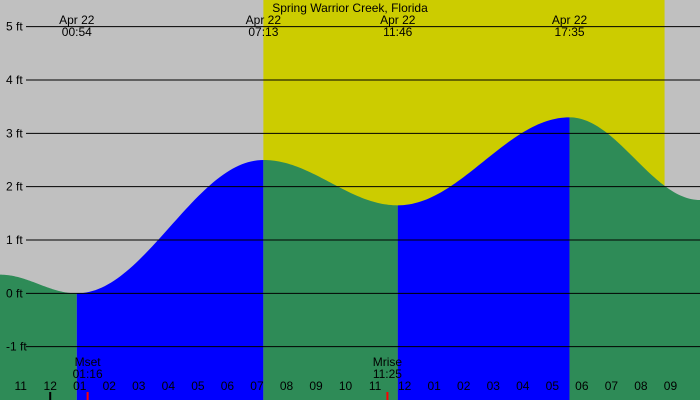 The height and width of the screenshot is (400, 700). I want to click on y-tick-label: 2 ft, so click(14, 187).